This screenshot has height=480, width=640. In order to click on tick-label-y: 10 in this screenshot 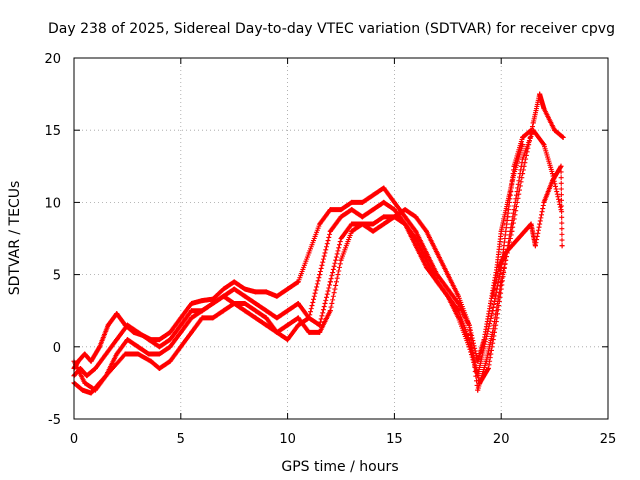, I will do `click(52, 203)`.